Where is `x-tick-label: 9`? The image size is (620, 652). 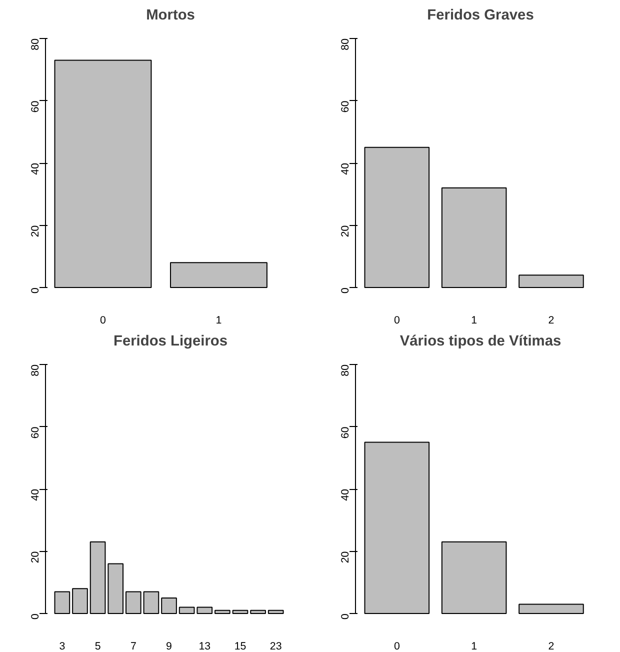 x-tick-label: 9 is located at coordinates (169, 646).